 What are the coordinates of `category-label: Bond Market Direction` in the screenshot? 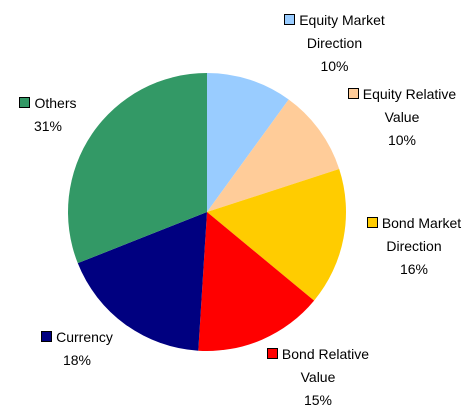 It's located at (421, 234).